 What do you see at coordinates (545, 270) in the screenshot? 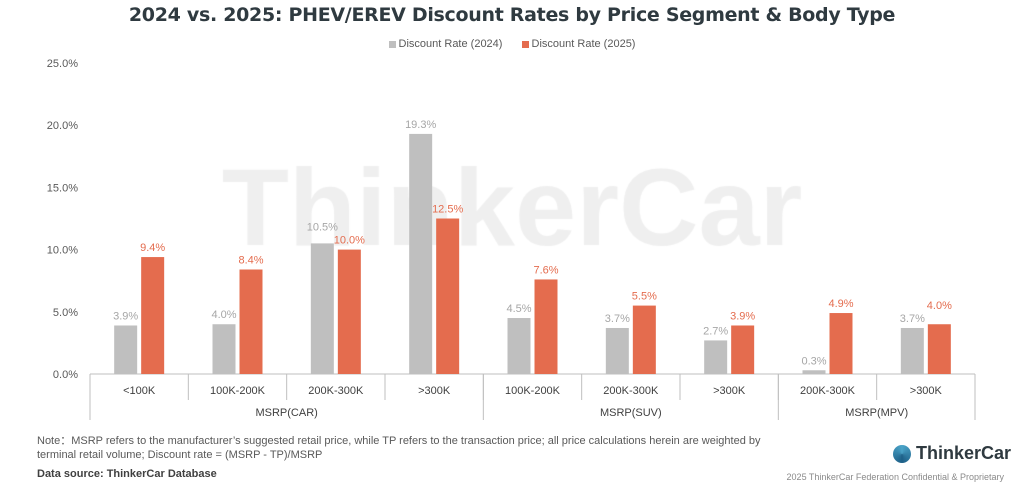
I see `data-label: 7.6%` at bounding box center [545, 270].